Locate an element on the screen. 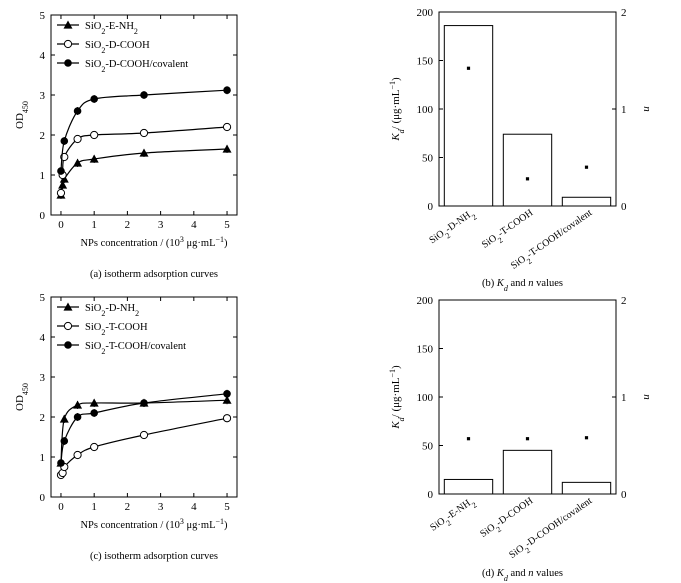 This screenshot has height=583, width=681. series-line is located at coordinates (144, 446).